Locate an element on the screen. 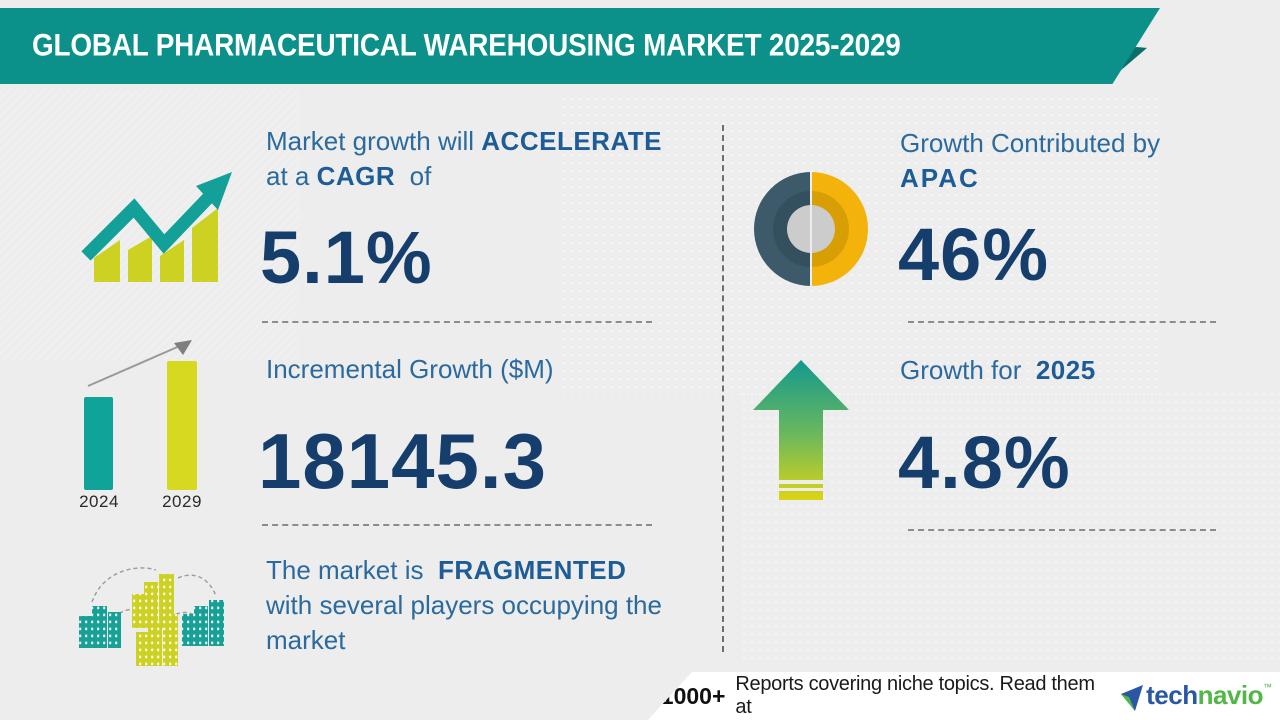 The height and width of the screenshot is (720, 1280). growth-2025-value: 4.8% is located at coordinates (984, 462).